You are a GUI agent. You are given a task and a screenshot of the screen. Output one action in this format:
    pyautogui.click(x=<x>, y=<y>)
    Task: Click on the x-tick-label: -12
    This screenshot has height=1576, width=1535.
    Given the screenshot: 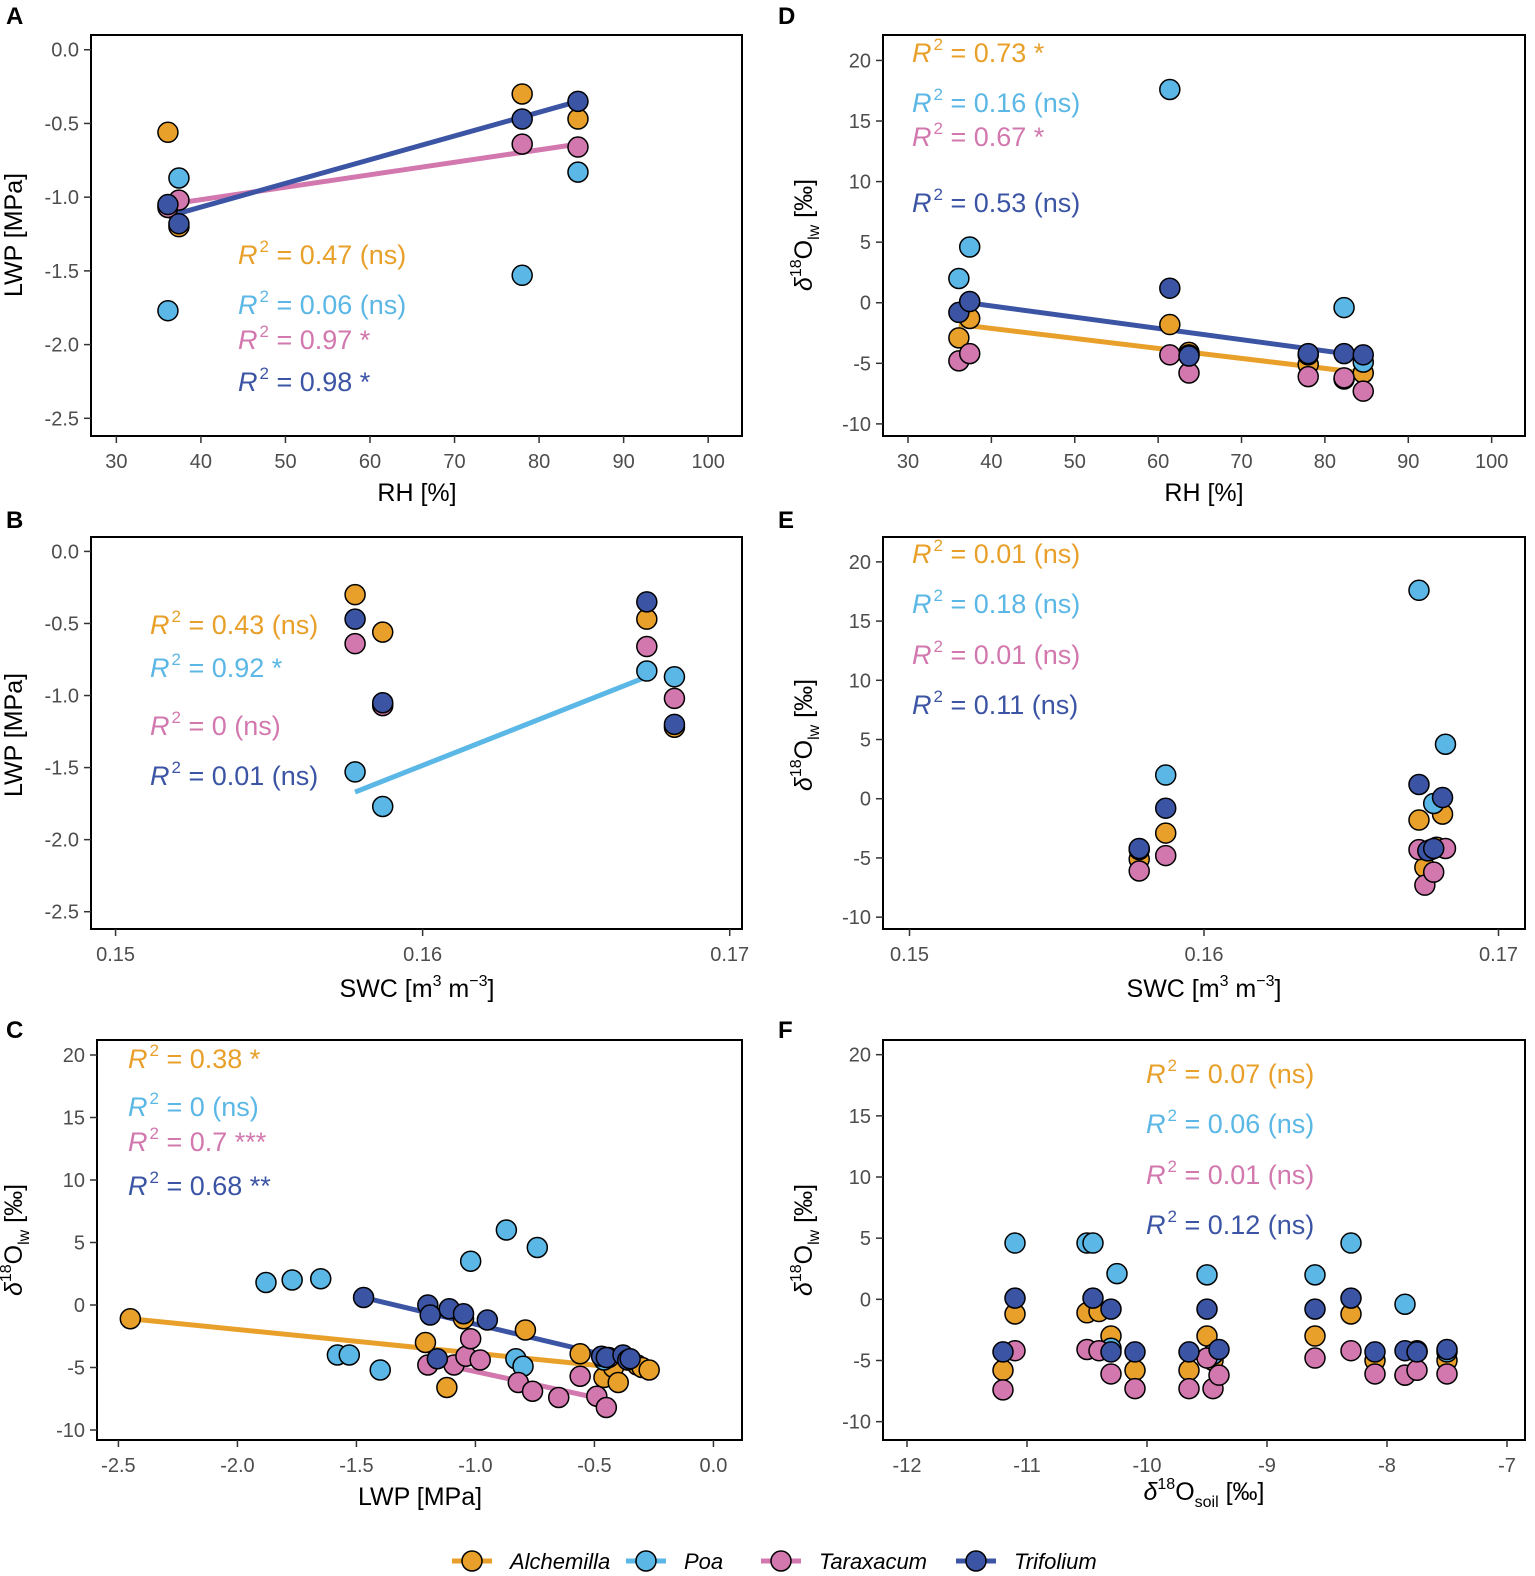 What is the action you would take?
    pyautogui.click(x=907, y=1466)
    